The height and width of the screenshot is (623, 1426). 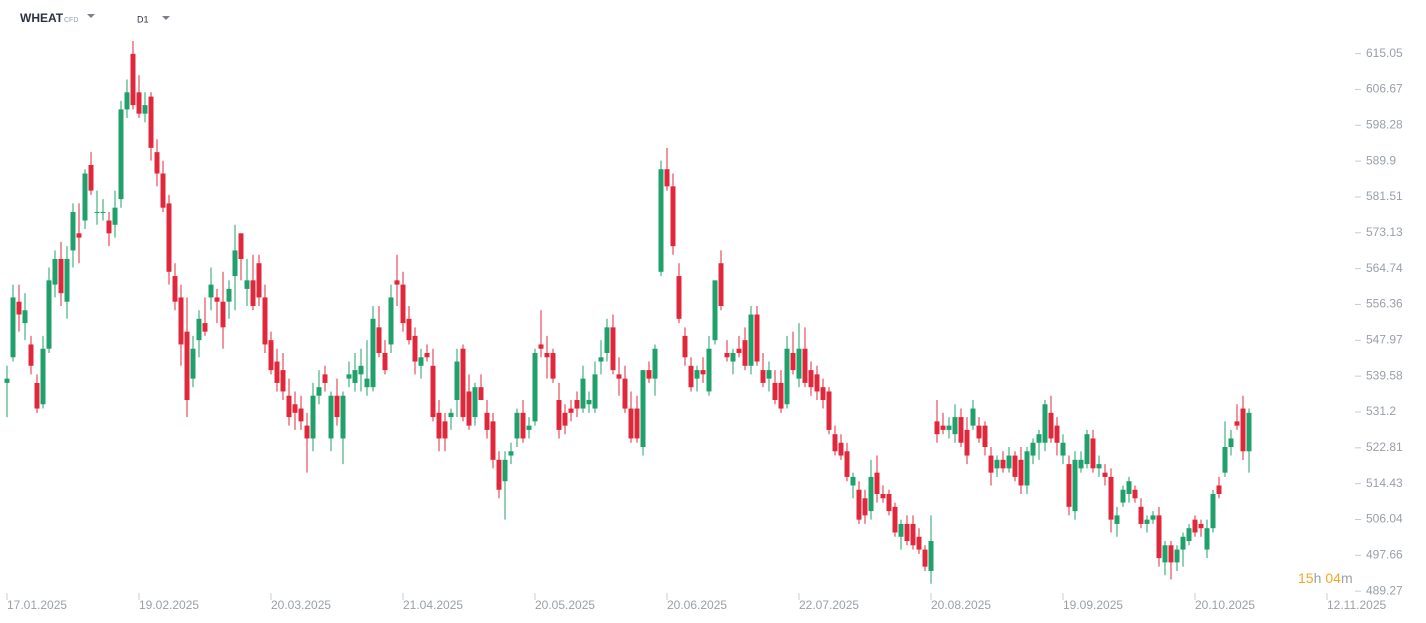 What do you see at coordinates (1384, 447) in the screenshot?
I see `y-tick-label: 522.81` at bounding box center [1384, 447].